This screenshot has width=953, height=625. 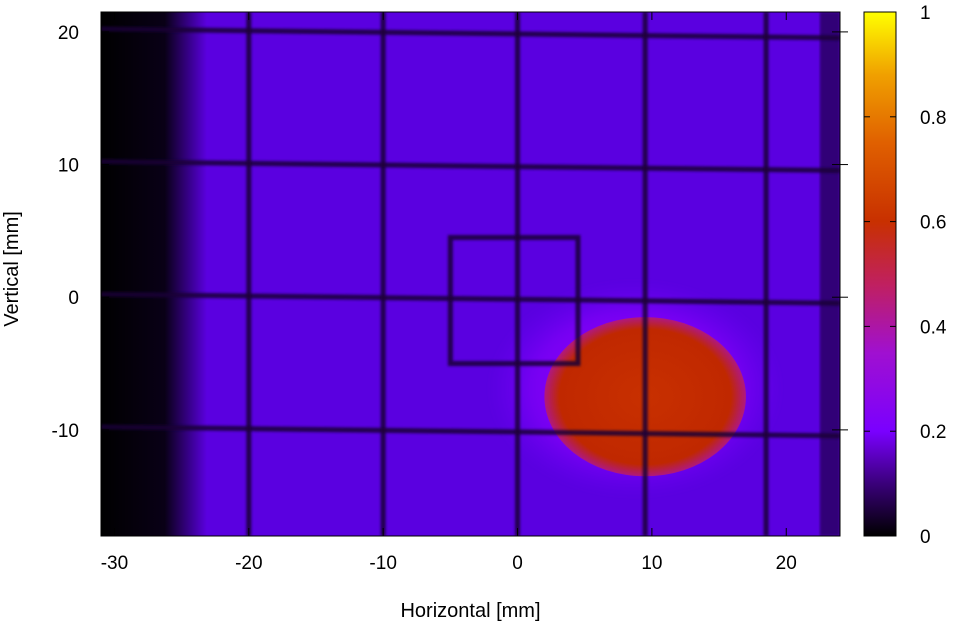 What do you see at coordinates (829, 274) in the screenshot?
I see `dark-right-edge` at bounding box center [829, 274].